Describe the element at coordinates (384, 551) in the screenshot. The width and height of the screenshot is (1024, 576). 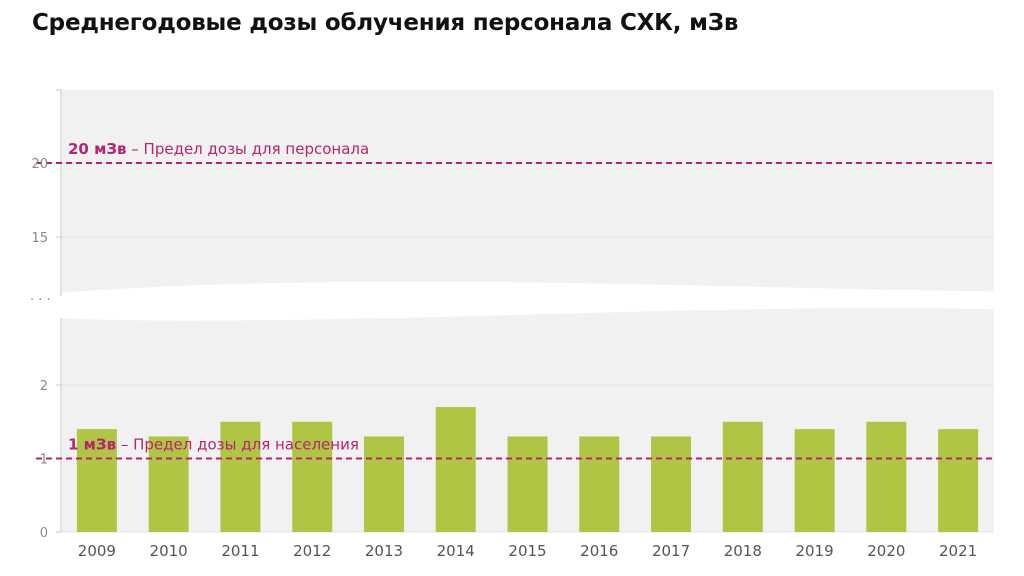
I see `x-tick-label: 2013` at that location.